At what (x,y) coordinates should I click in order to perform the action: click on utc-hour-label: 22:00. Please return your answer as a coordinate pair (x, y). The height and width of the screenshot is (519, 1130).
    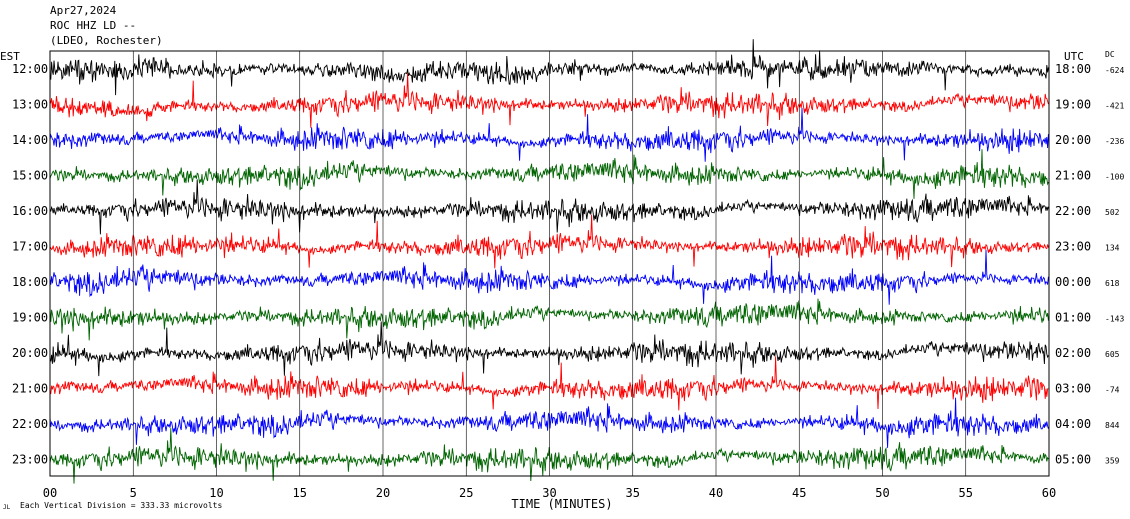
    Looking at the image, I should click on (1073, 211).